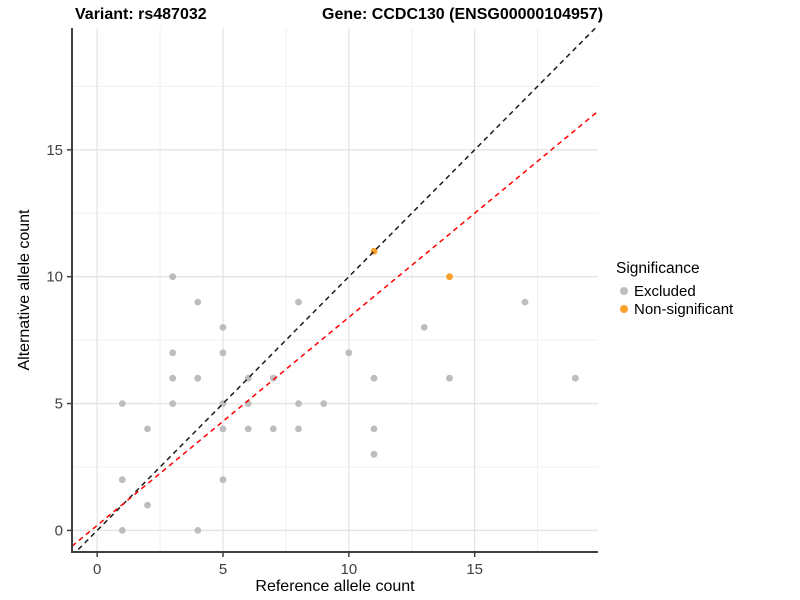  What do you see at coordinates (449, 277) in the screenshot?
I see `data-point-non-significant` at bounding box center [449, 277].